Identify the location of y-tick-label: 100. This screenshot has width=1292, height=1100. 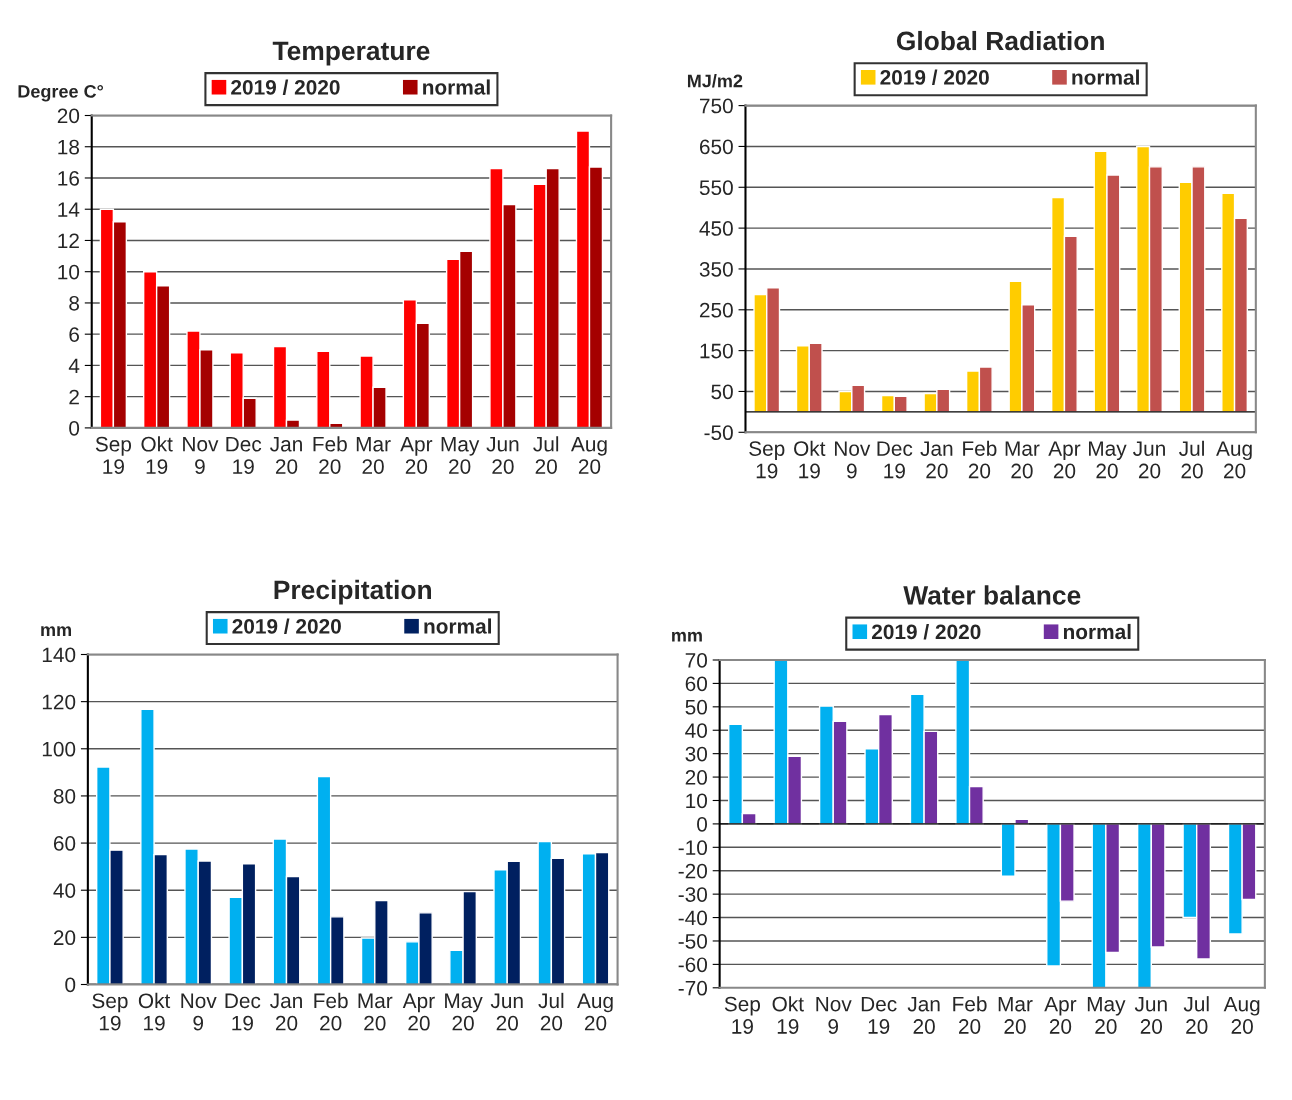
(59, 749).